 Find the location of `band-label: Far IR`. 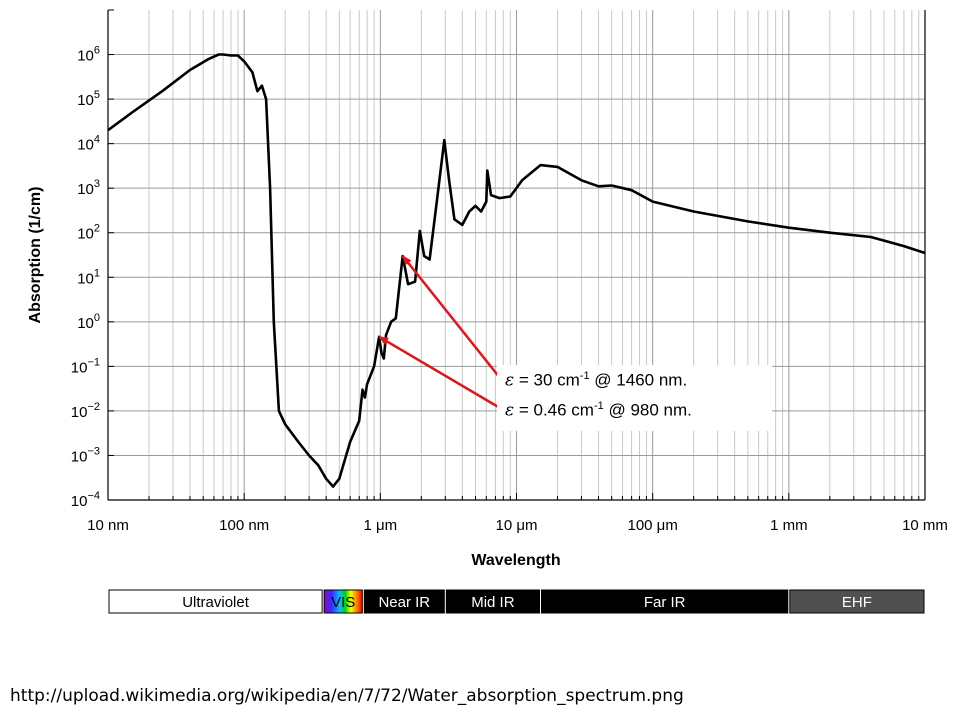

band-label: Far IR is located at coordinates (665, 602).